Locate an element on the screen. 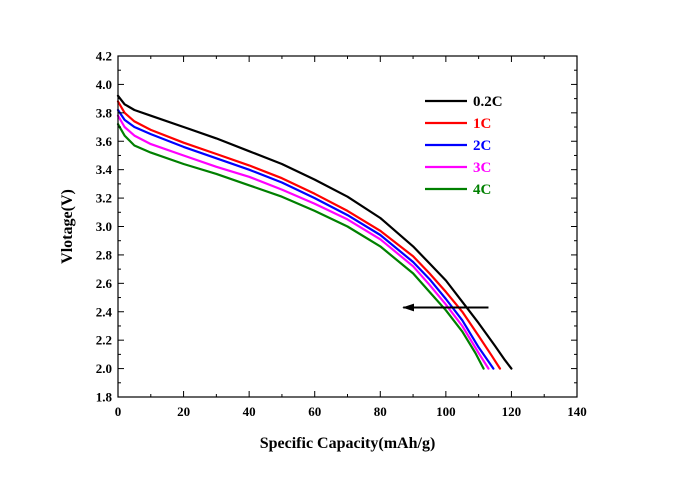 This screenshot has height=478, width=676. y-tick-label: 2.6 is located at coordinates (104, 283).